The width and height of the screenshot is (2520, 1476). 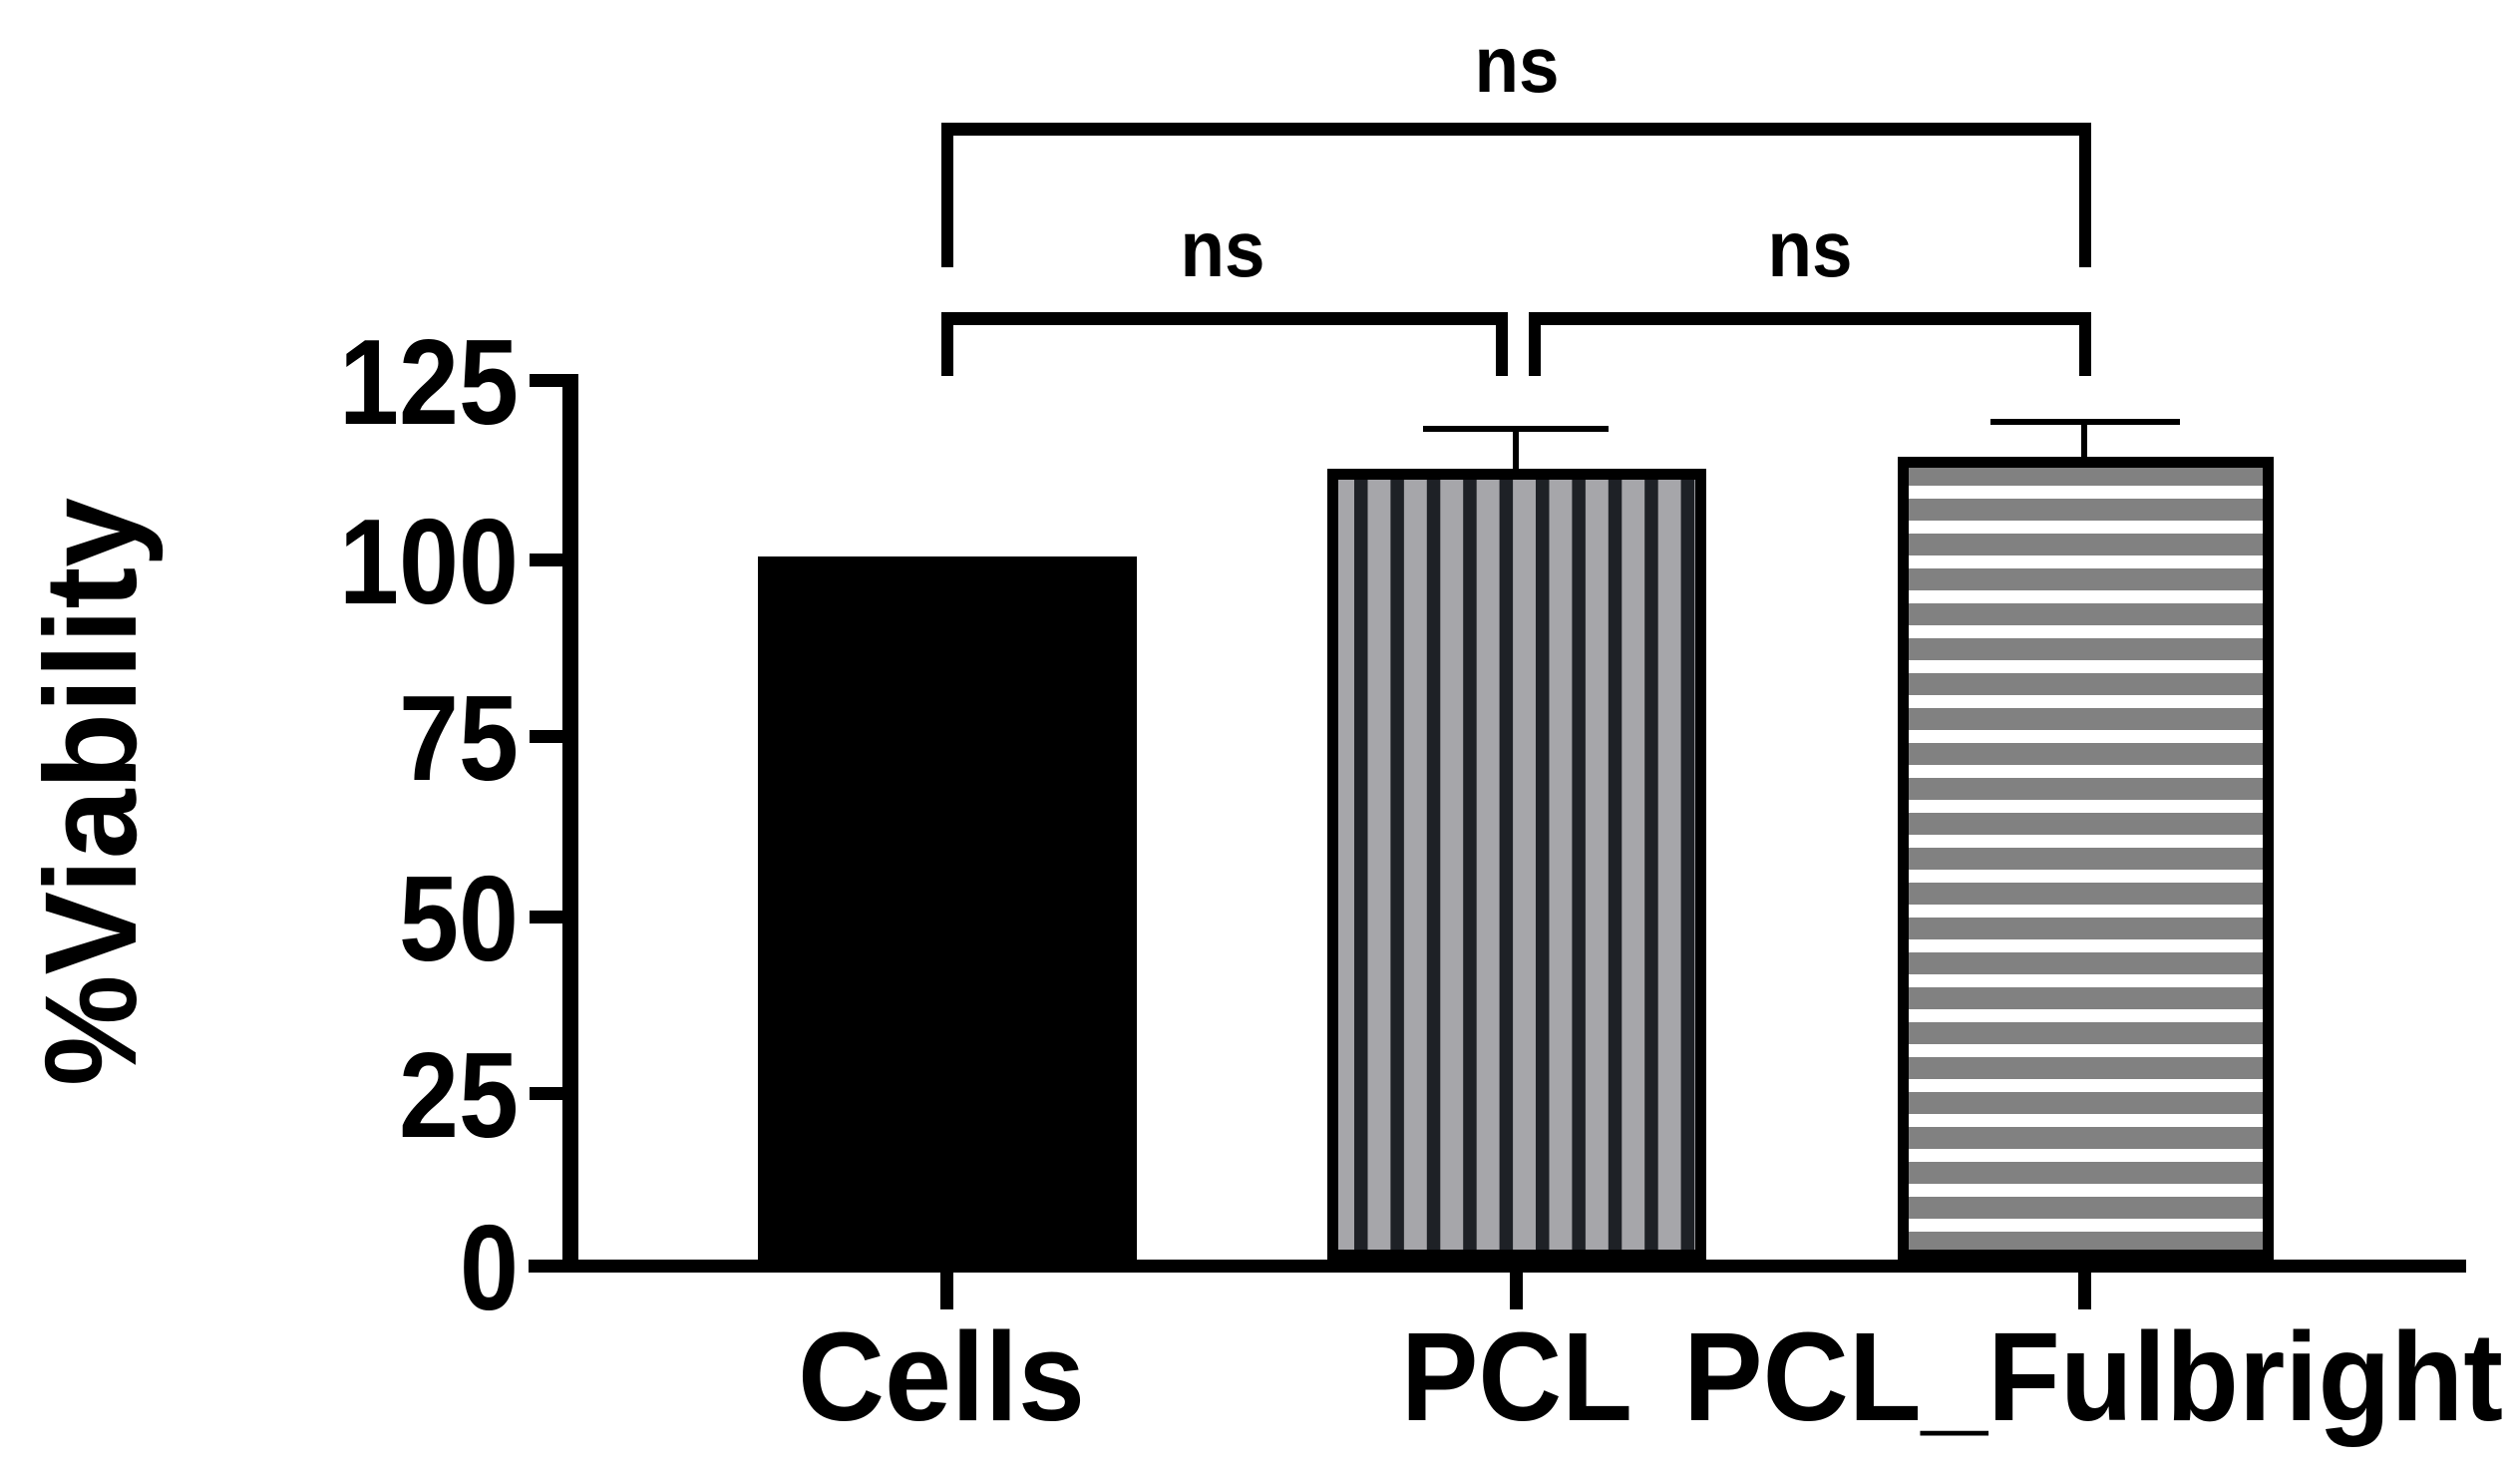 I want to click on svg-text: PCL, so click(x=1517, y=1376).